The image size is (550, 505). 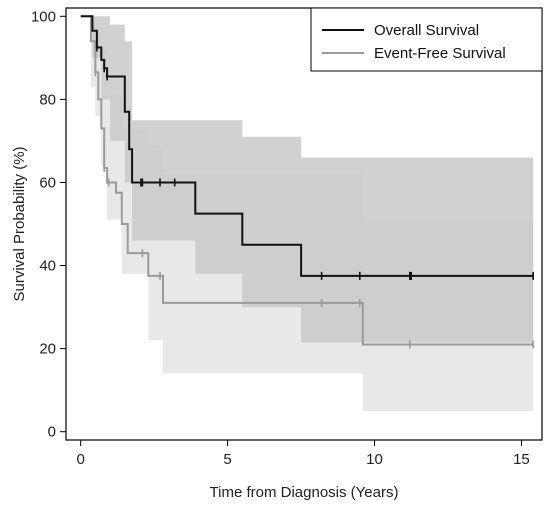 What do you see at coordinates (52, 432) in the screenshot?
I see `y-tick-label: 0` at bounding box center [52, 432].